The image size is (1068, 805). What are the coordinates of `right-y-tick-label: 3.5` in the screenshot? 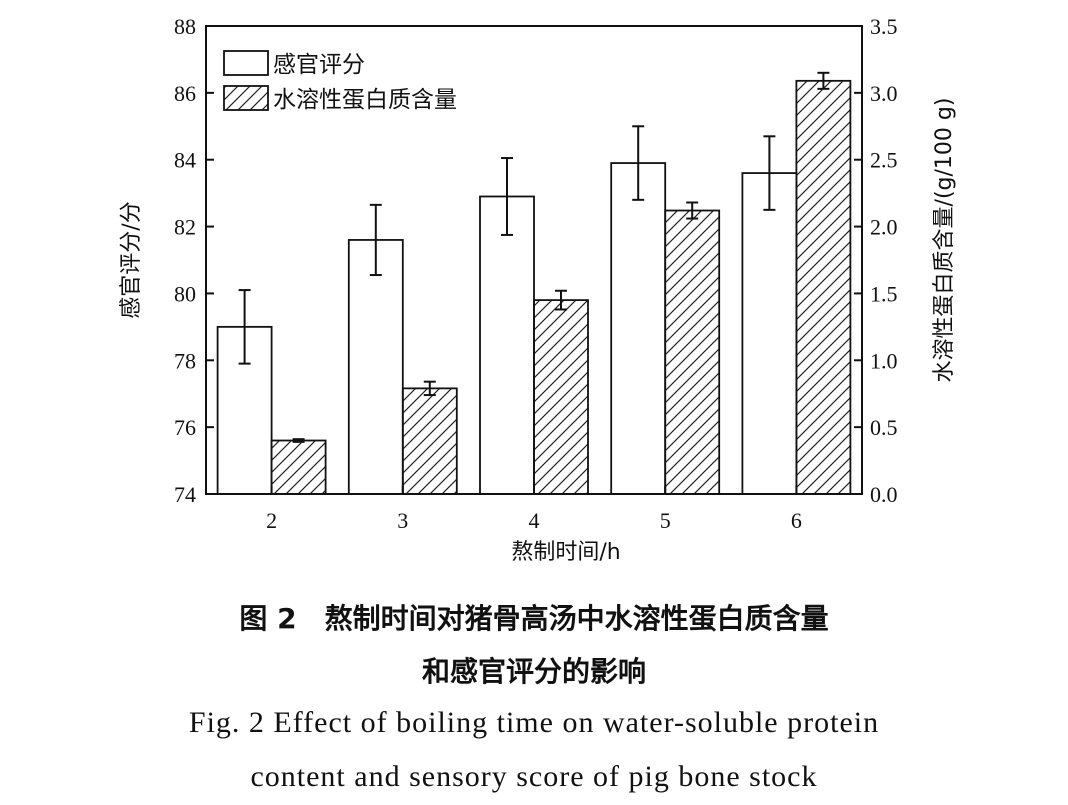 It's located at (884, 26).